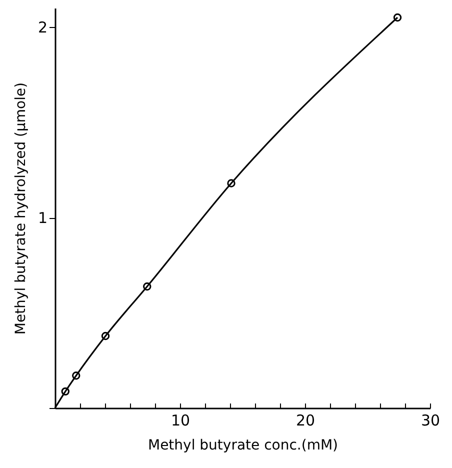 This screenshot has height=468, width=452. Describe the element at coordinates (43, 218) in the screenshot. I see `y-tick-label: 1` at that location.